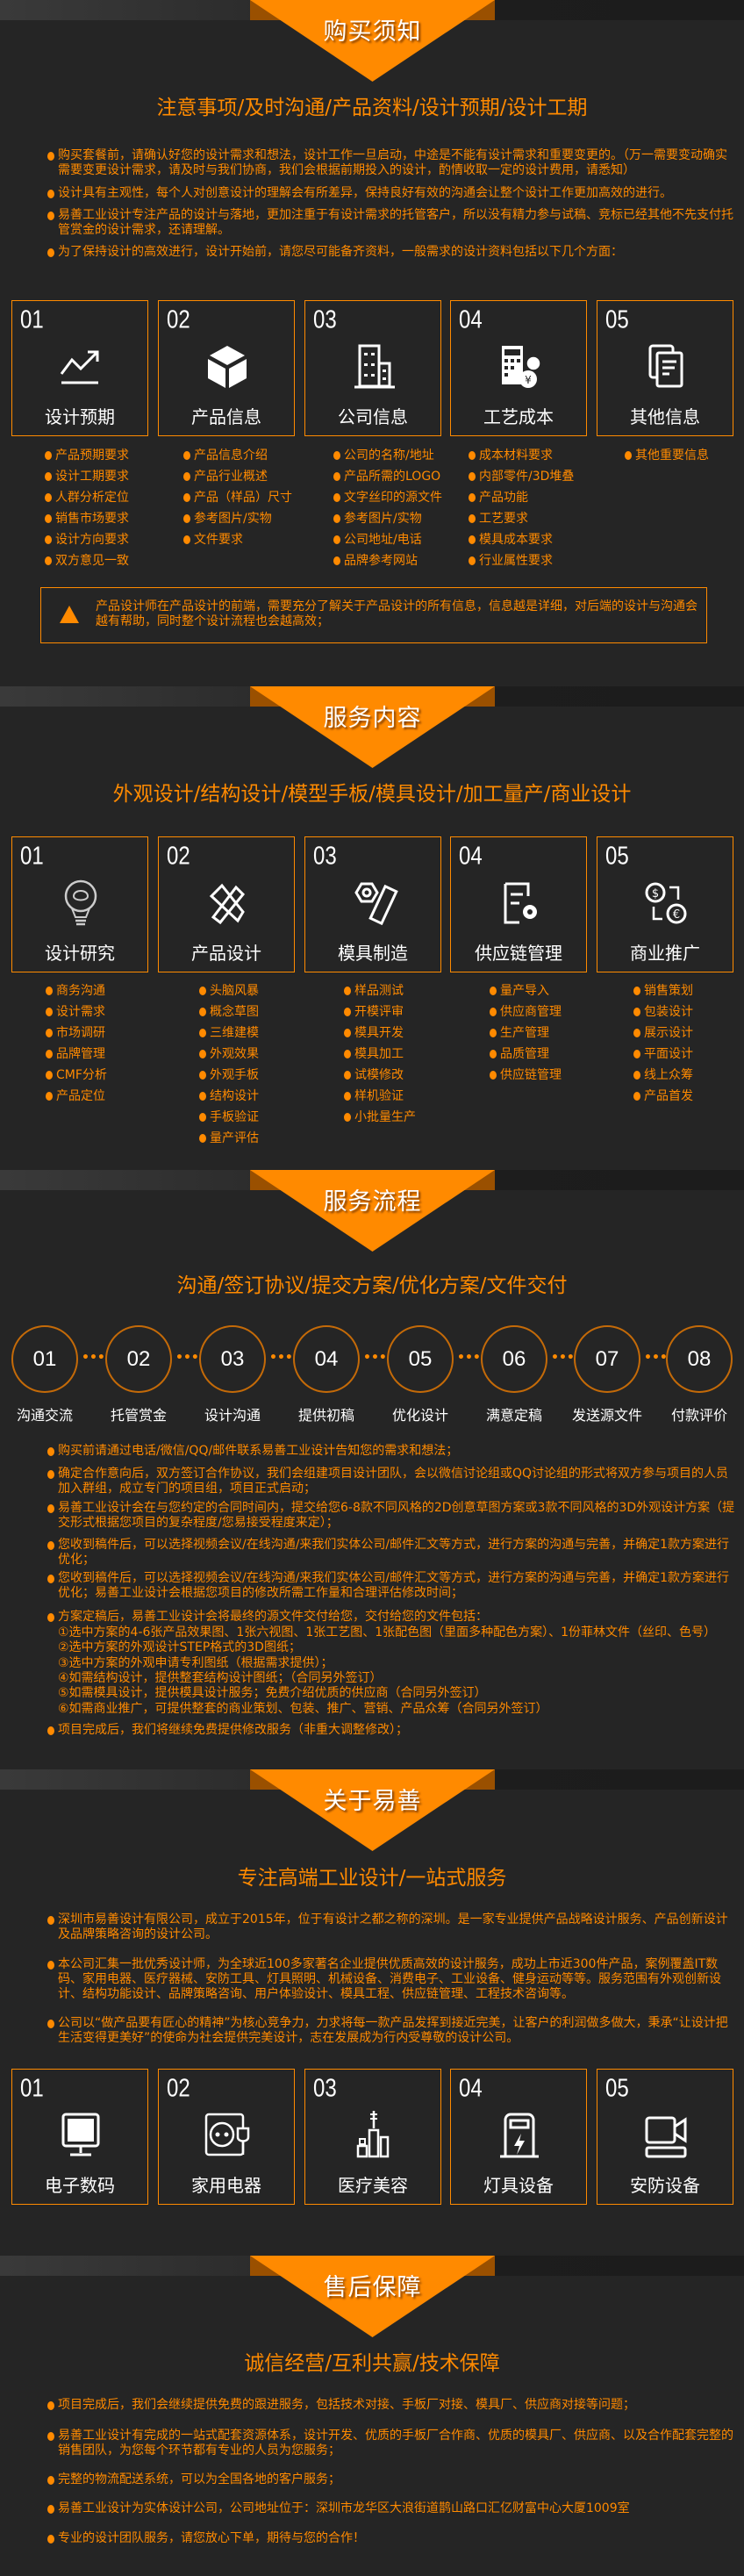 The width and height of the screenshot is (744, 2576). Describe the element at coordinates (229, 1012) in the screenshot. I see `list-item: 概念草图` at that location.